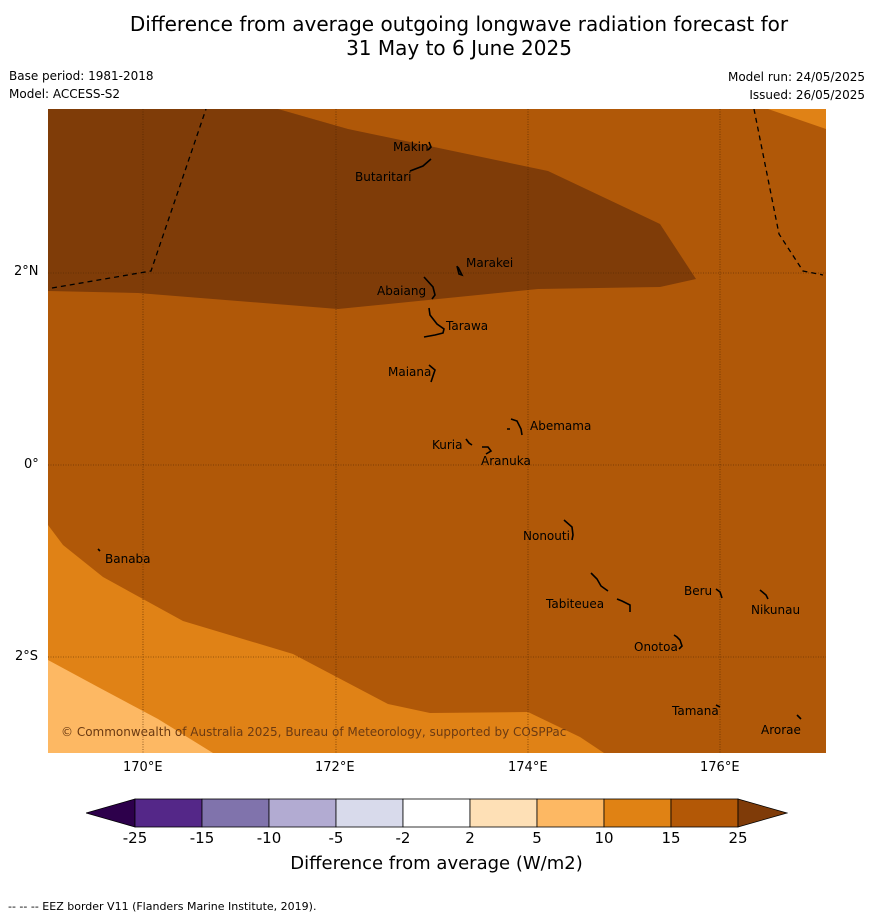 The height and width of the screenshot is (919, 873). I want to click on colorbar-cell-neg15-neg10, so click(235, 813).